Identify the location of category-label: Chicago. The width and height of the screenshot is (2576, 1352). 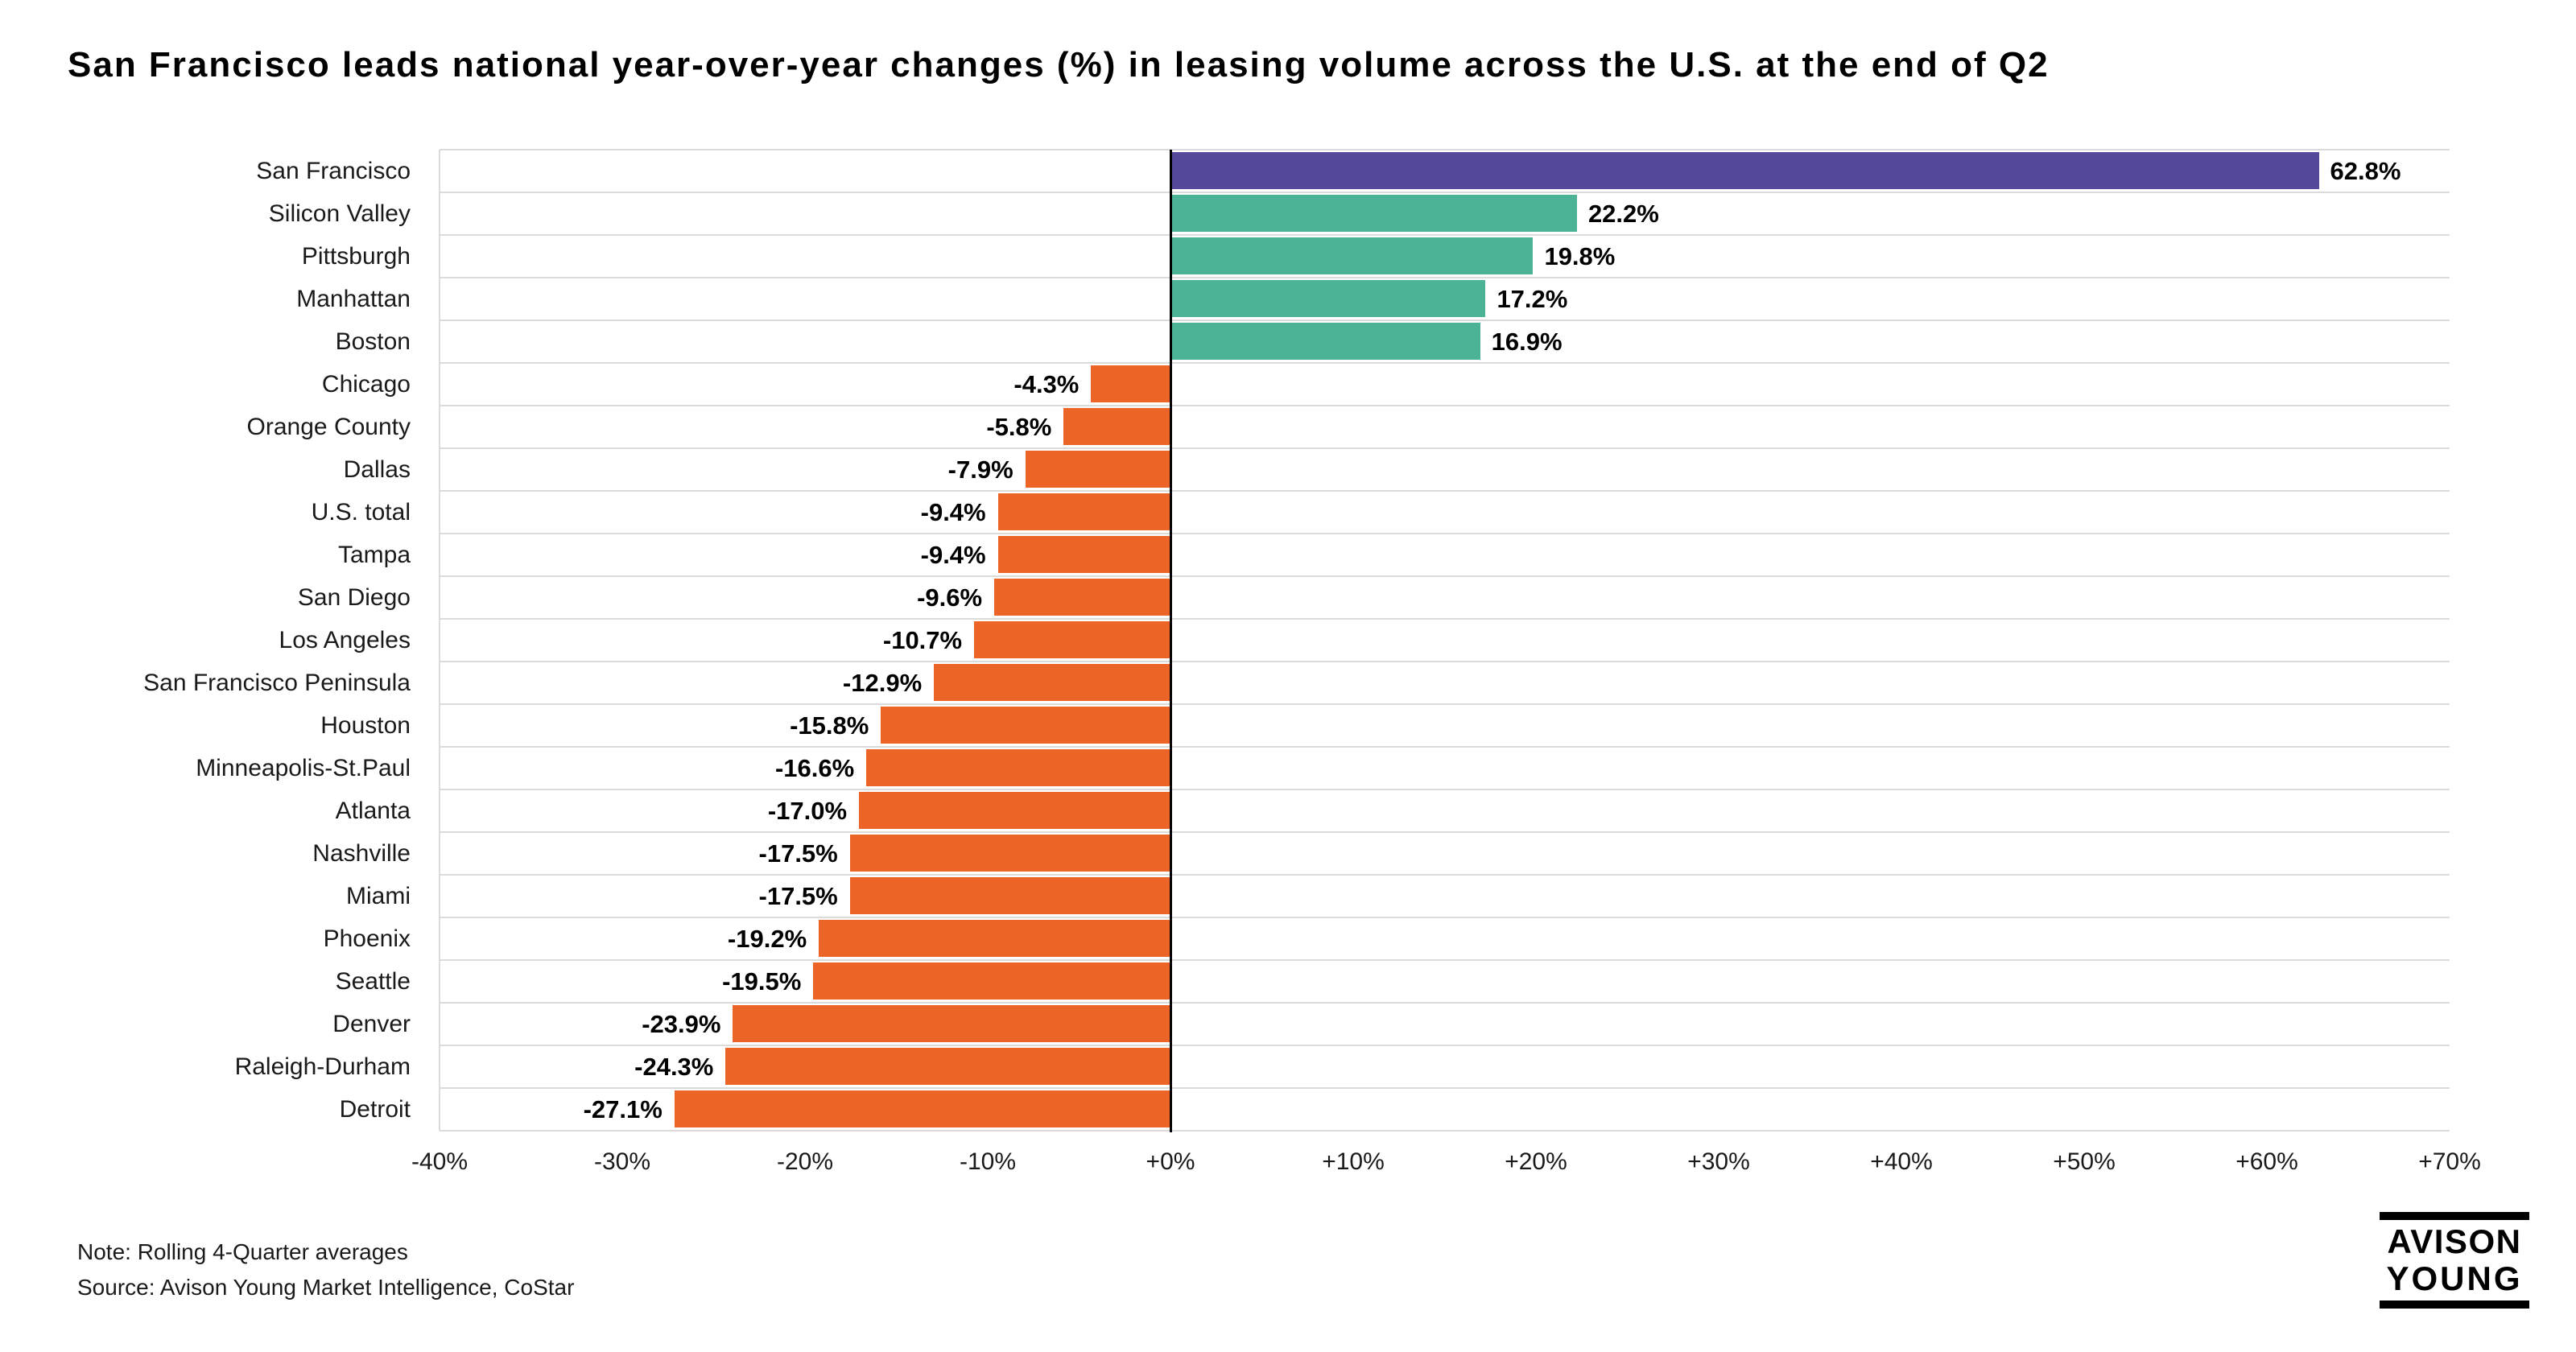
(366, 384).